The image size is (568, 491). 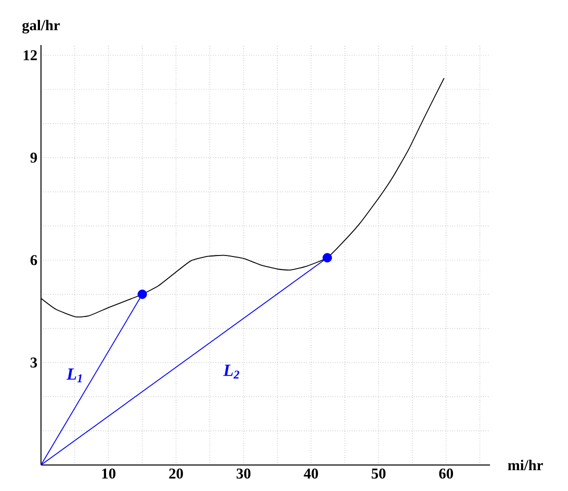 I want to click on y-tick-label: 9, so click(x=33, y=157).